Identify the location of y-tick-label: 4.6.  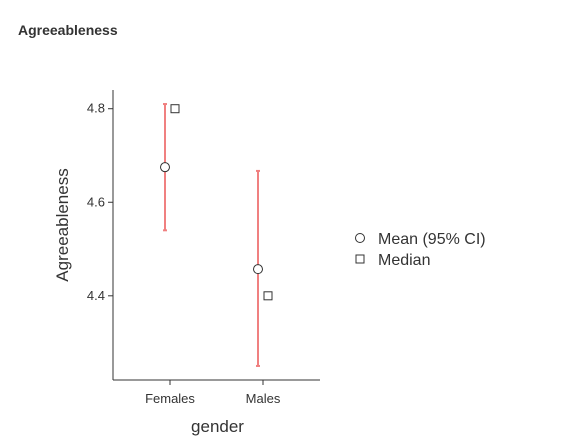
(96, 201).